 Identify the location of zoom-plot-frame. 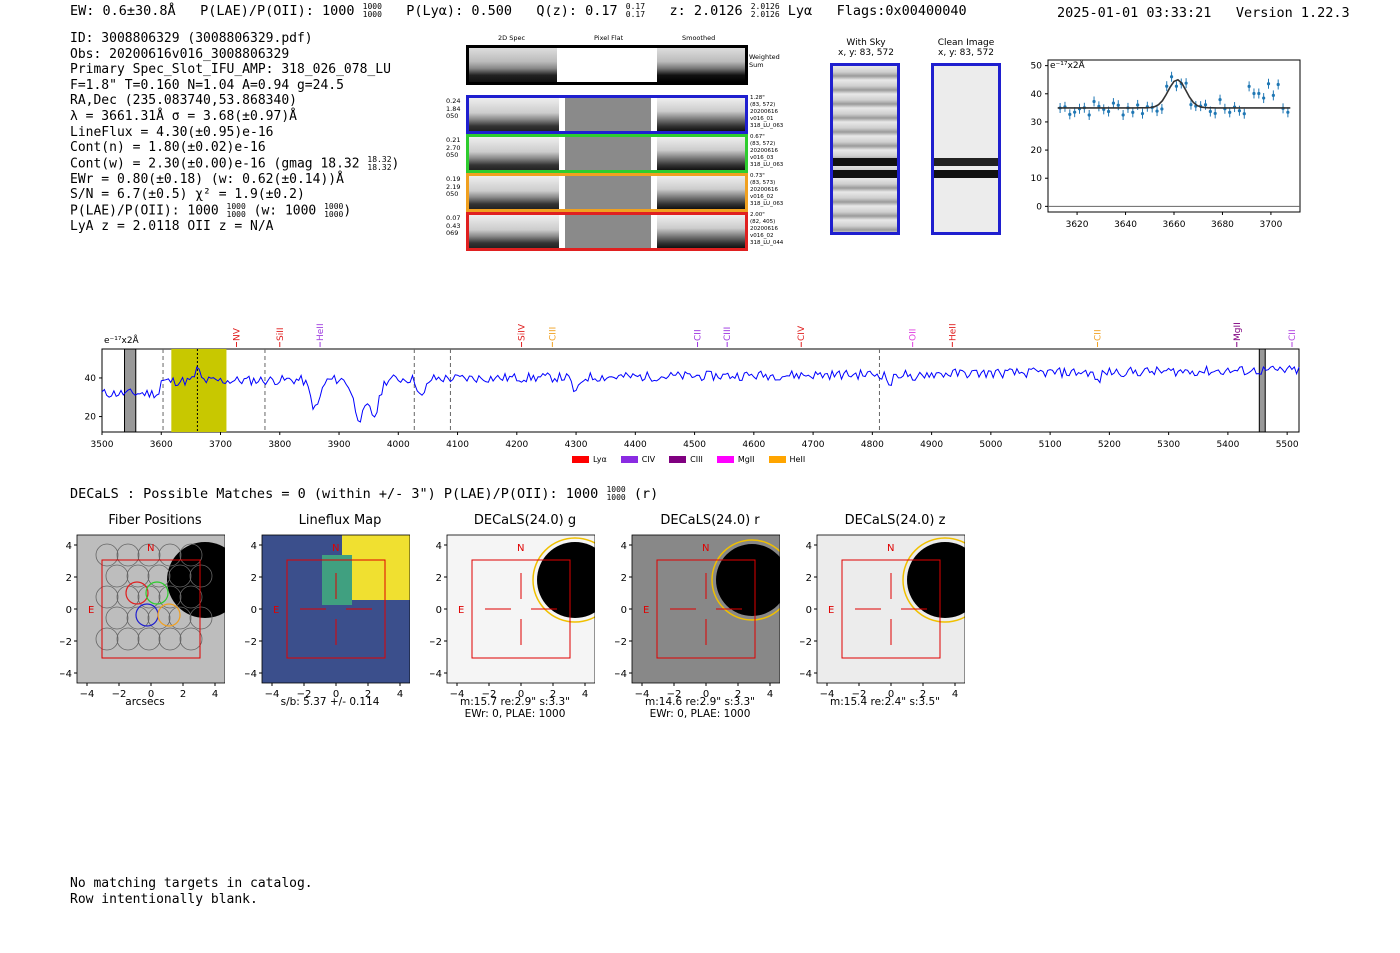
(1174, 136).